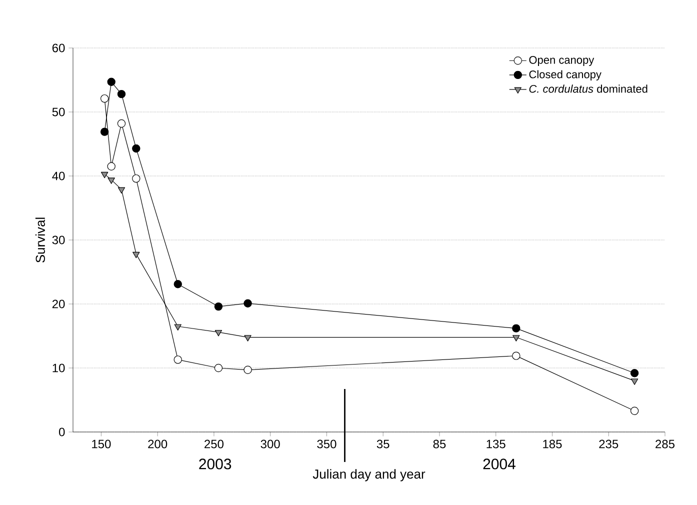 The width and height of the screenshot is (697, 505). What do you see at coordinates (499, 464) in the screenshot?
I see `text: 2004` at bounding box center [499, 464].